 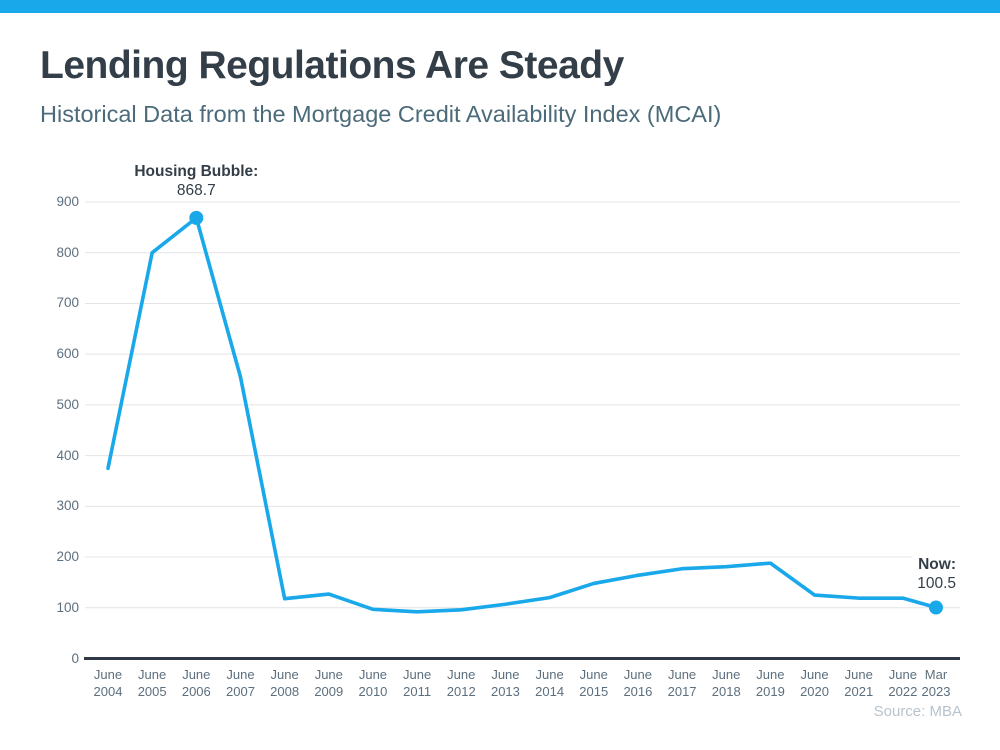 I want to click on annotation-now-label: Now:, so click(x=937, y=564).